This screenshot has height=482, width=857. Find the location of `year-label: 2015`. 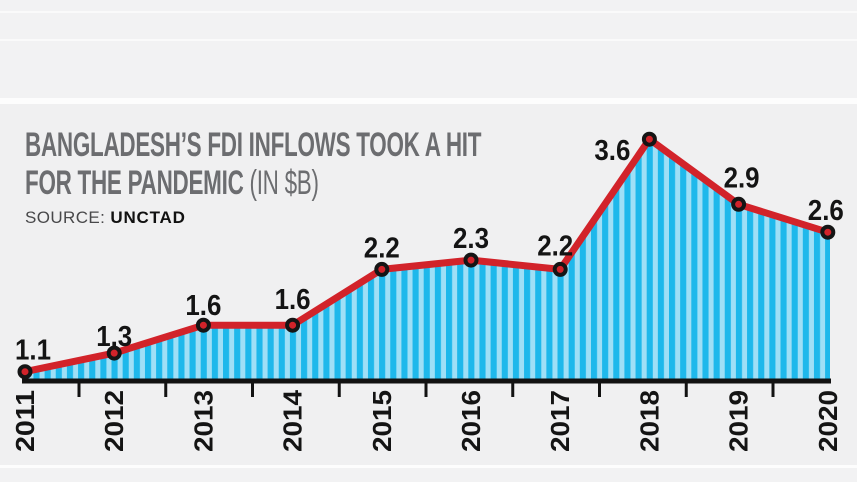

year-label: 2015 is located at coordinates (382, 421).